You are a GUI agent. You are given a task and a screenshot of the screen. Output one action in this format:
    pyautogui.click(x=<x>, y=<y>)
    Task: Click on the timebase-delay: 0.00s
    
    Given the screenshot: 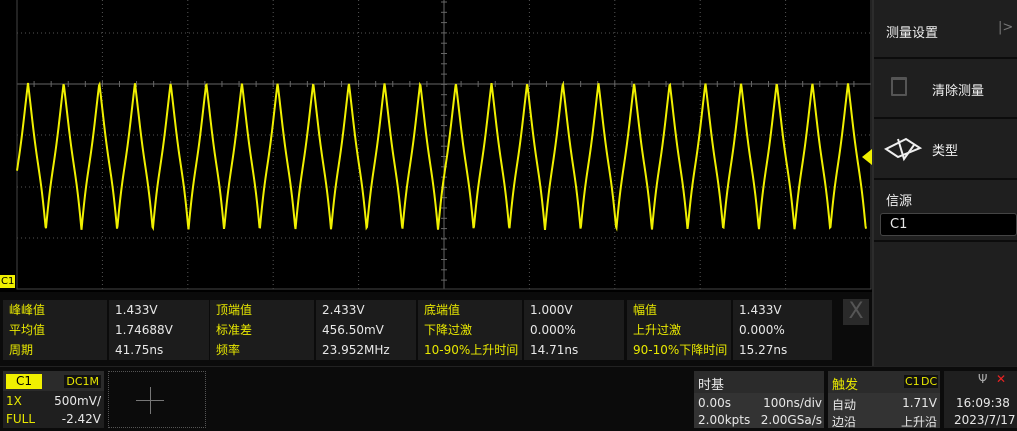 What is the action you would take?
    pyautogui.click(x=714, y=403)
    